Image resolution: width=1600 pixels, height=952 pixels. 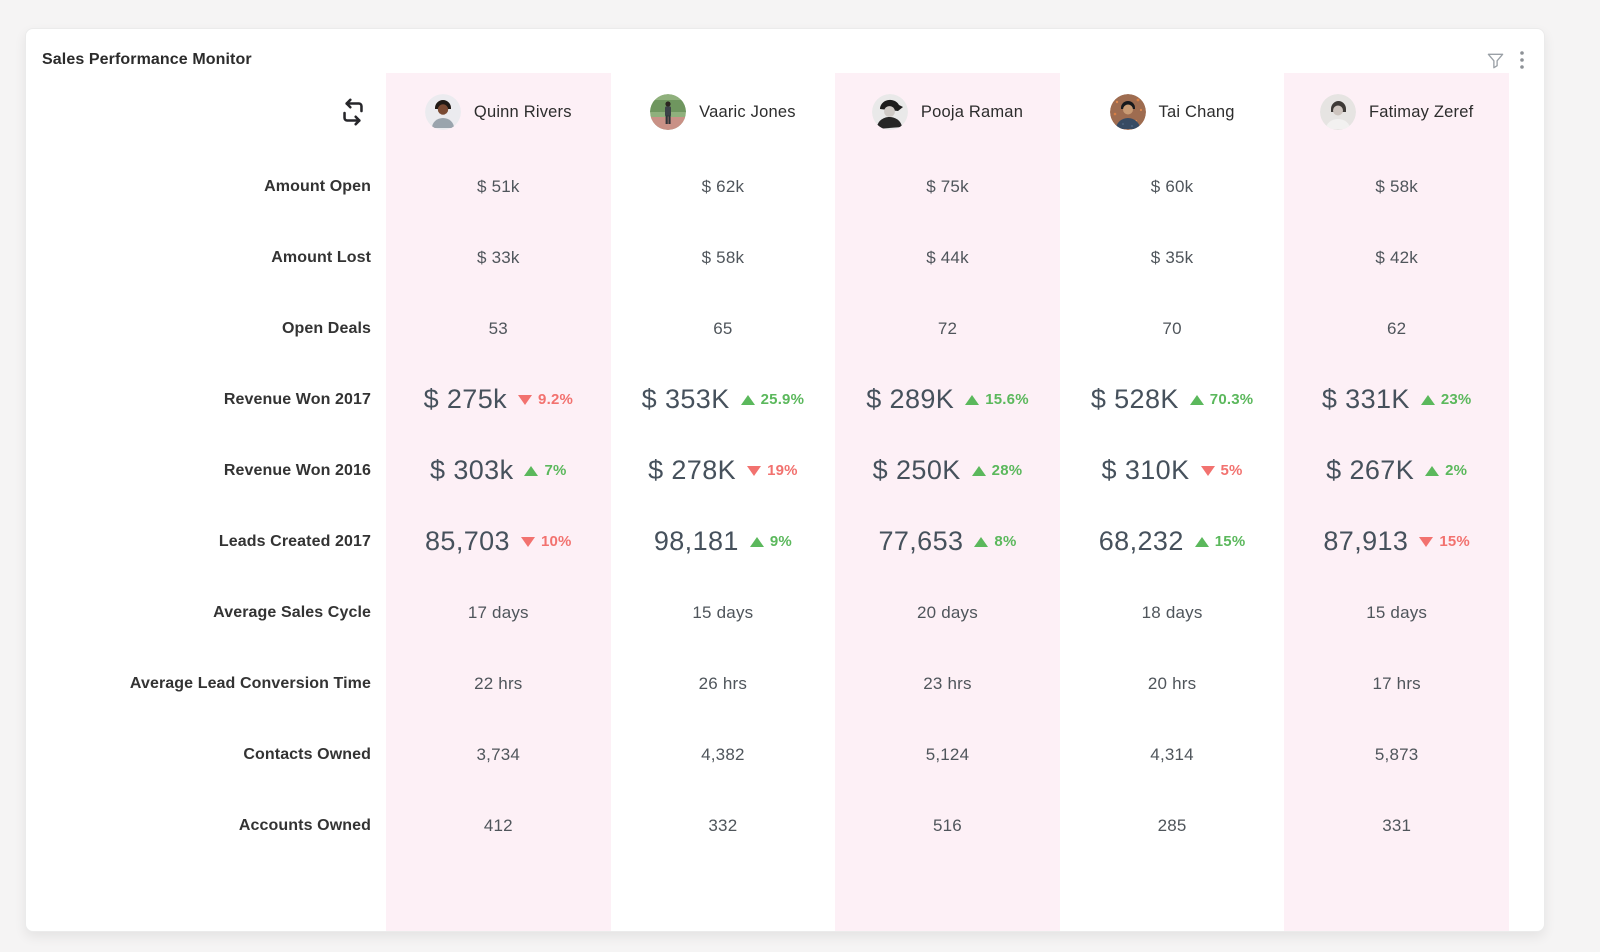 I want to click on cell-amount-open: $ 60k, so click(x=1172, y=186).